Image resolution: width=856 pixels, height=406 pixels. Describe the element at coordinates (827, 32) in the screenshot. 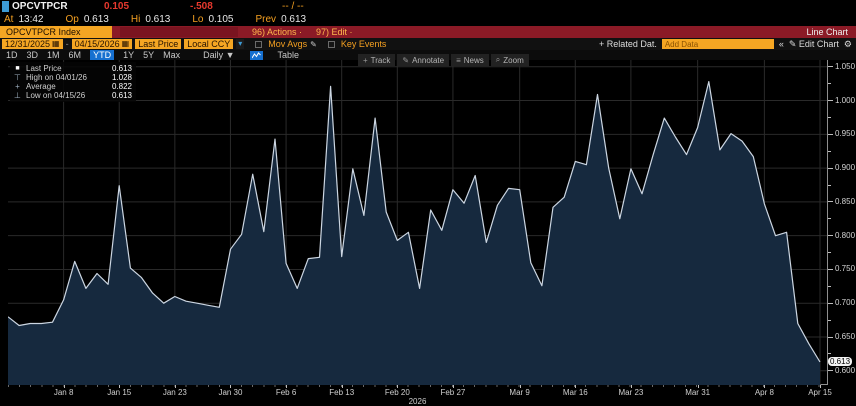

I see `view-title: Line Chart` at that location.